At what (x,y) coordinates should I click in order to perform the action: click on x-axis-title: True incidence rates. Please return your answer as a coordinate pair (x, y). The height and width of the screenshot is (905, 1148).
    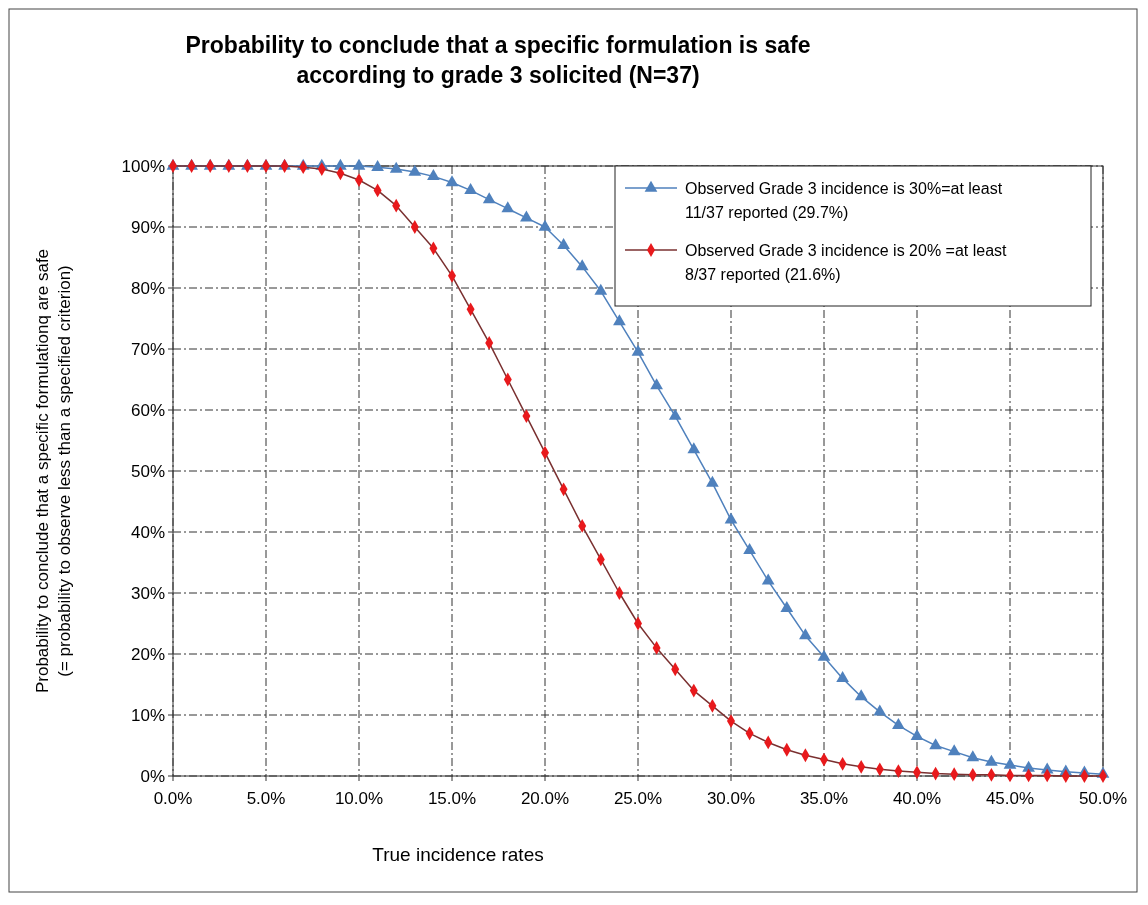
    Looking at the image, I should click on (458, 854).